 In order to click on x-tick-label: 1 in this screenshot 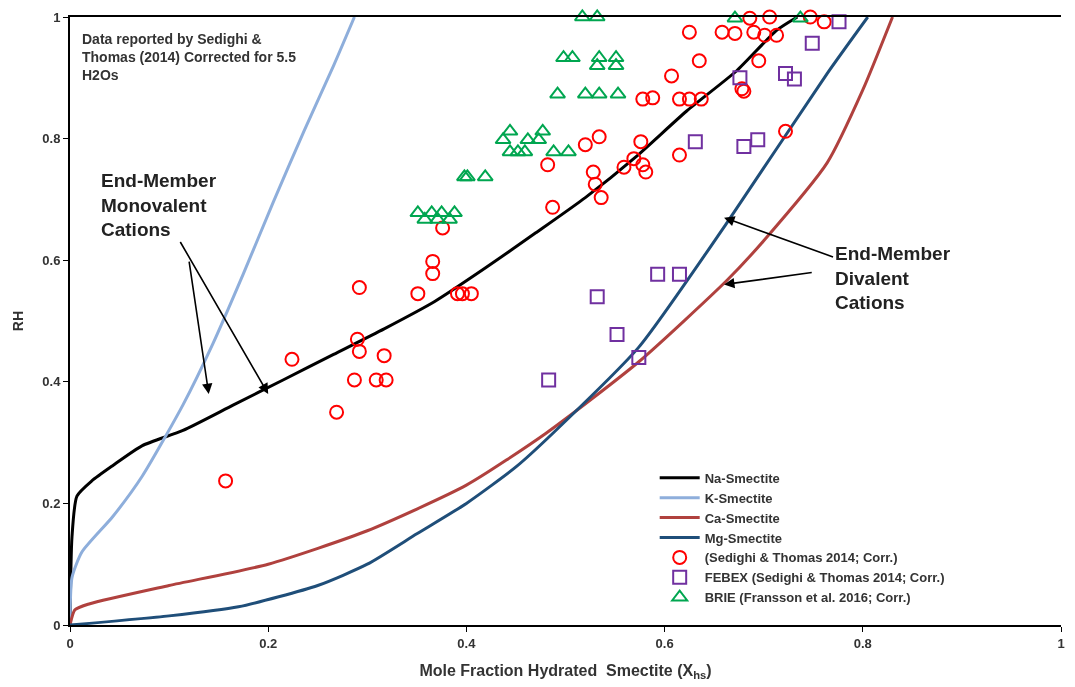, I will do `click(1061, 643)`.